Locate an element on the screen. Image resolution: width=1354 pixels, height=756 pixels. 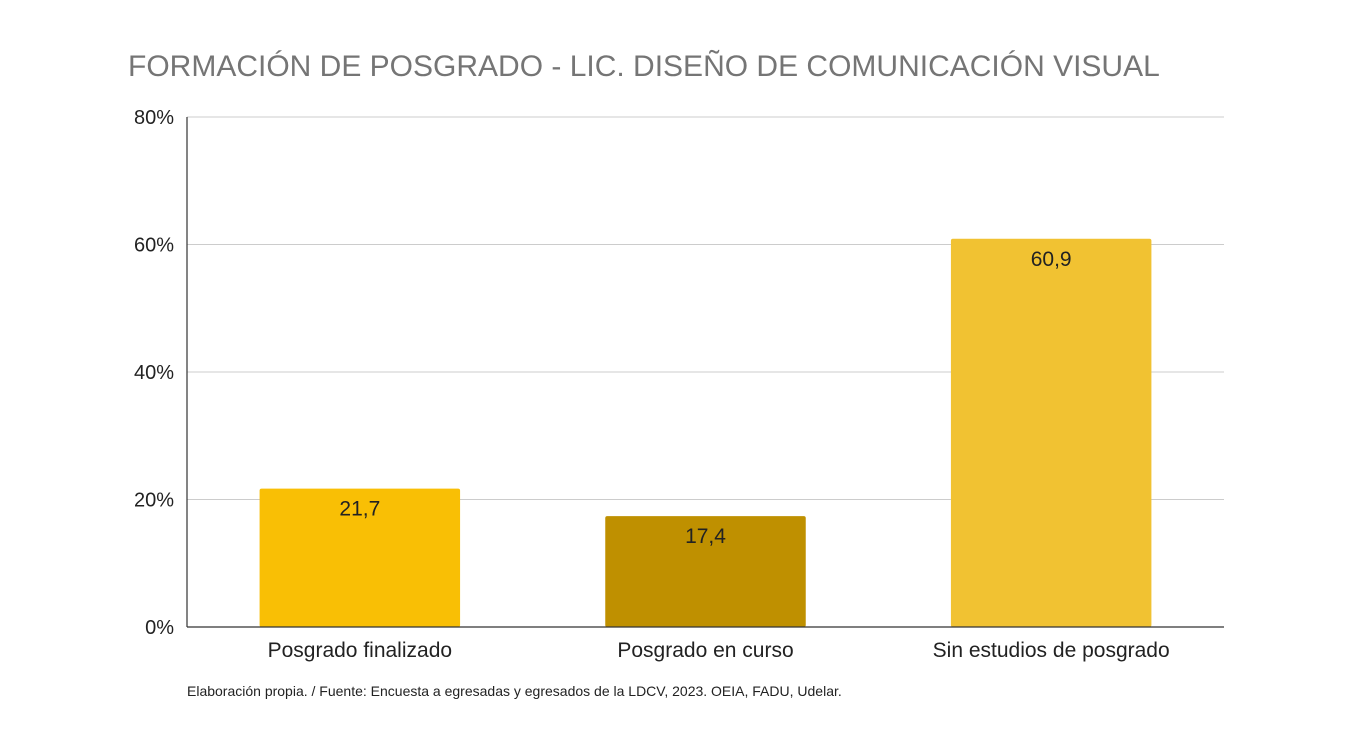
y-tick-label: 60% is located at coordinates (154, 246).